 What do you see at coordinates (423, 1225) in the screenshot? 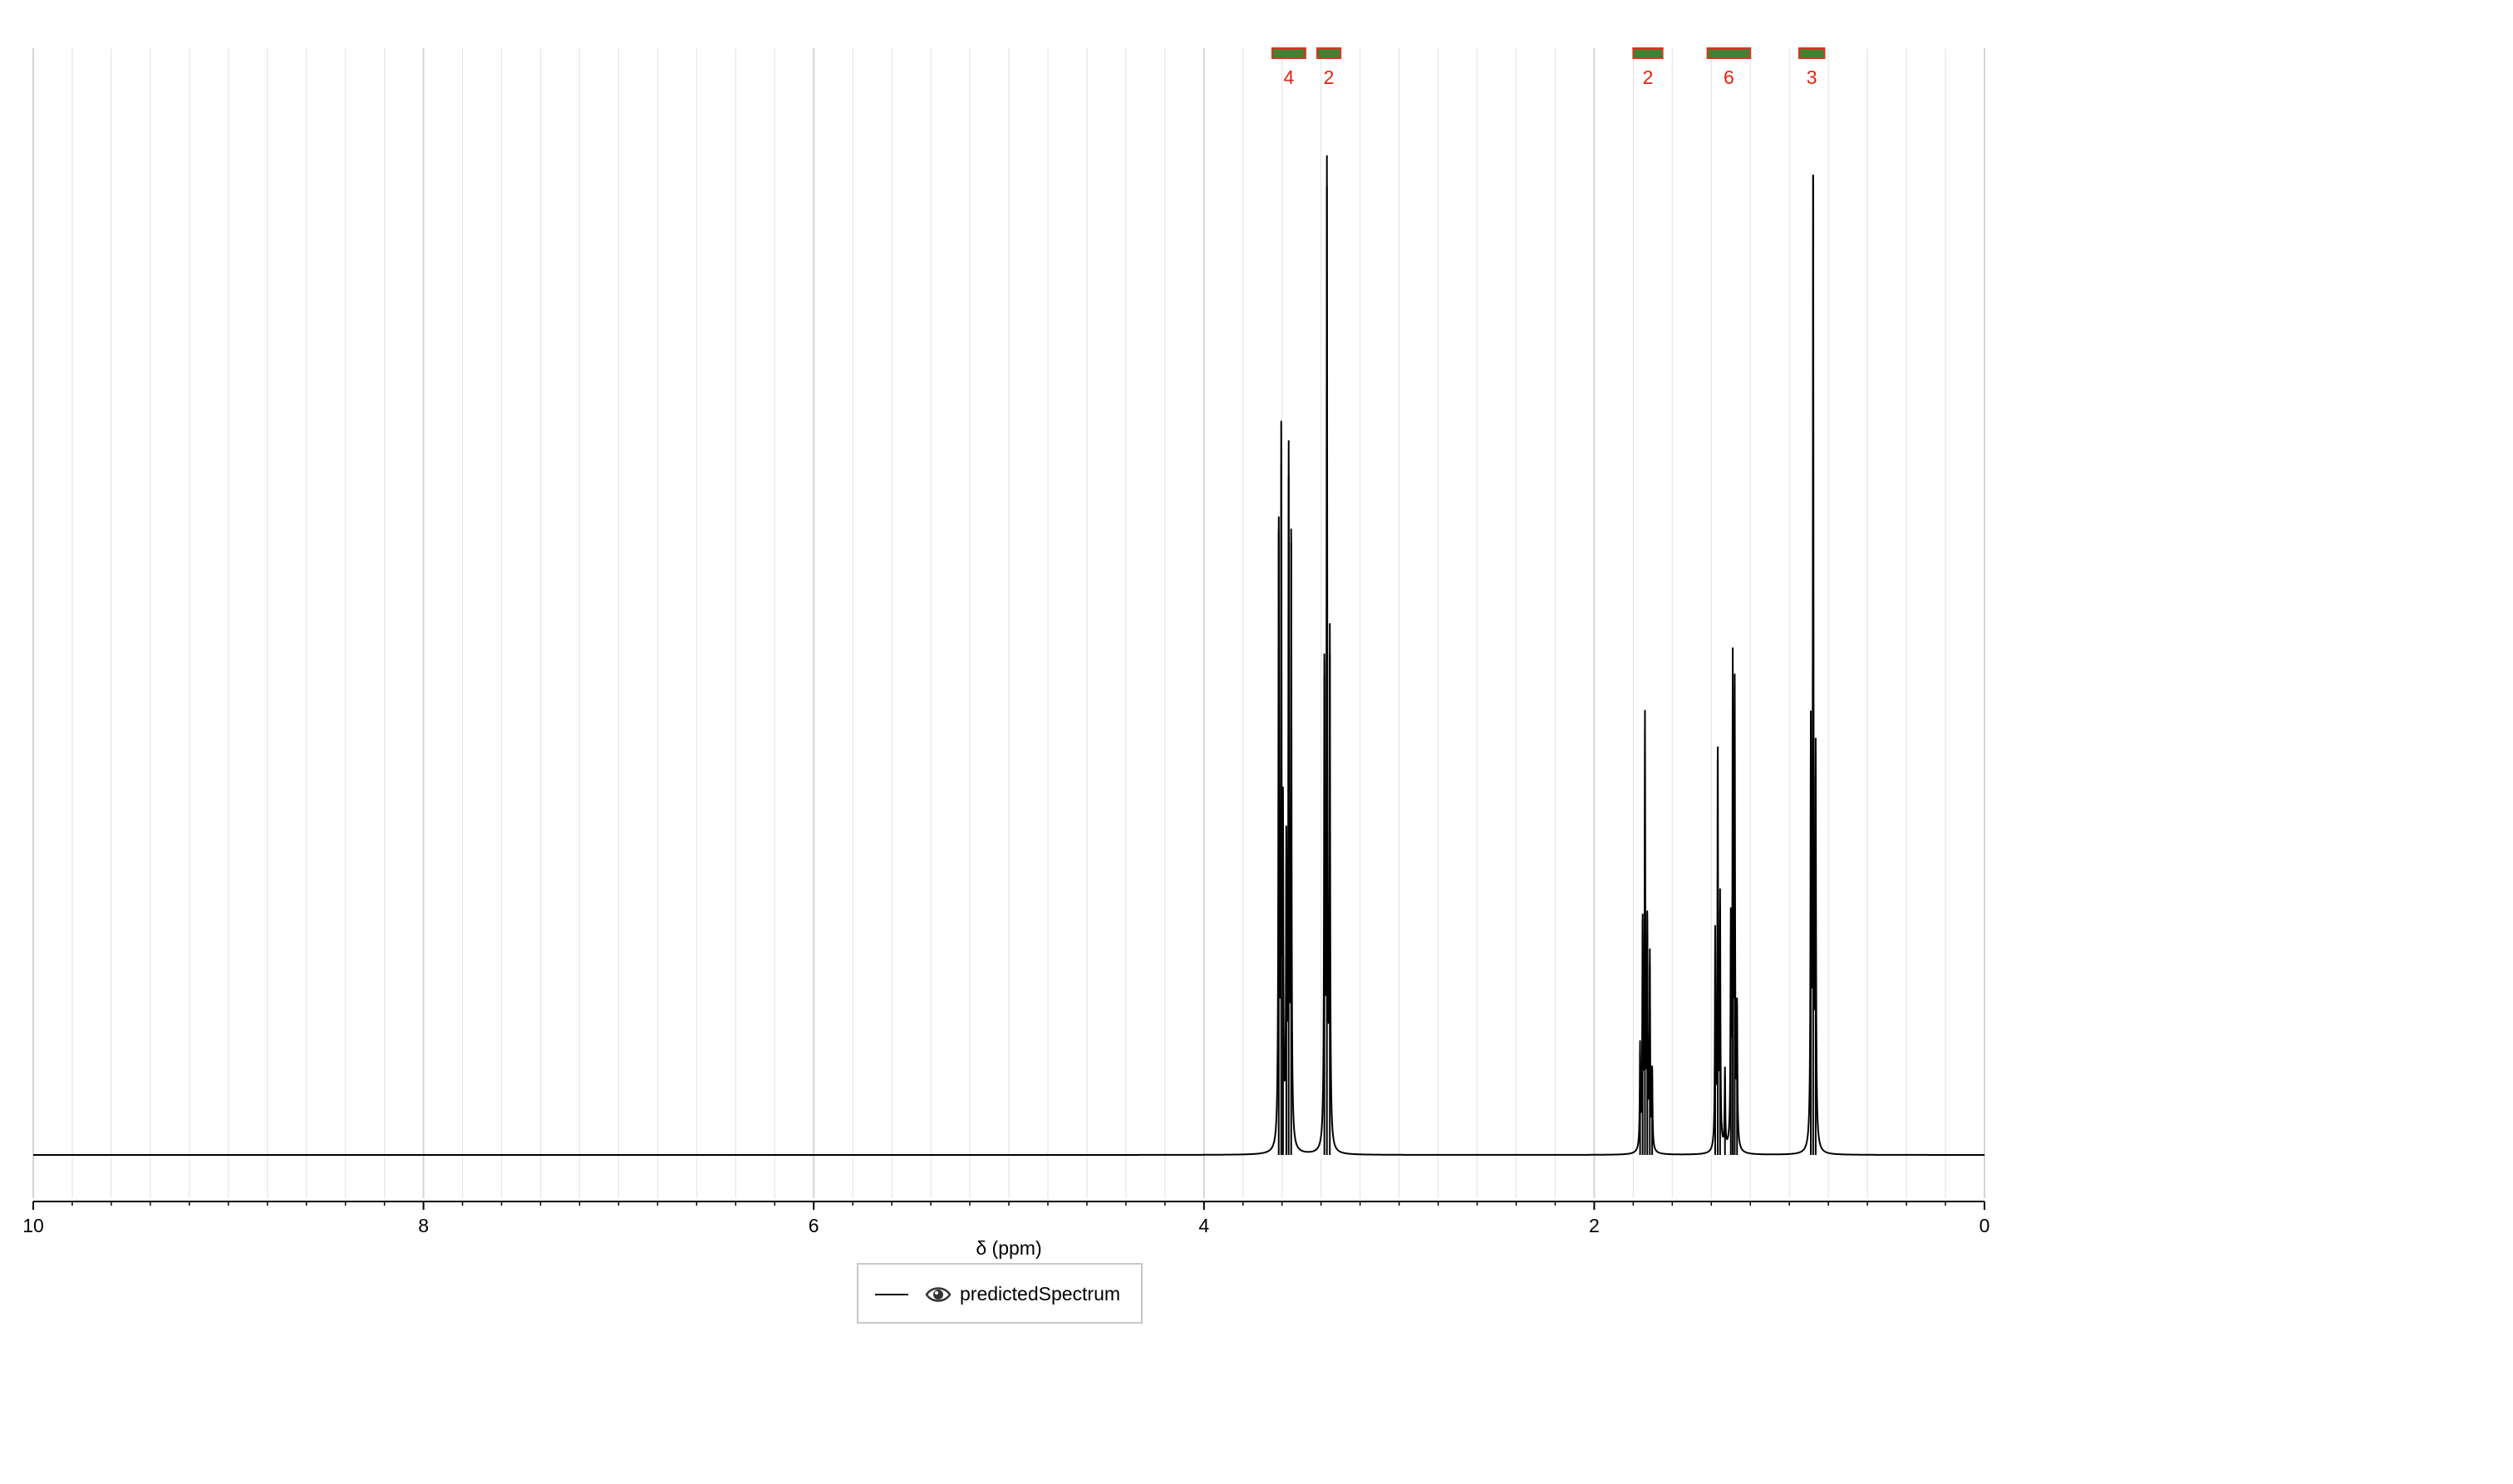
I see `x-tick-label: 8` at bounding box center [423, 1225].